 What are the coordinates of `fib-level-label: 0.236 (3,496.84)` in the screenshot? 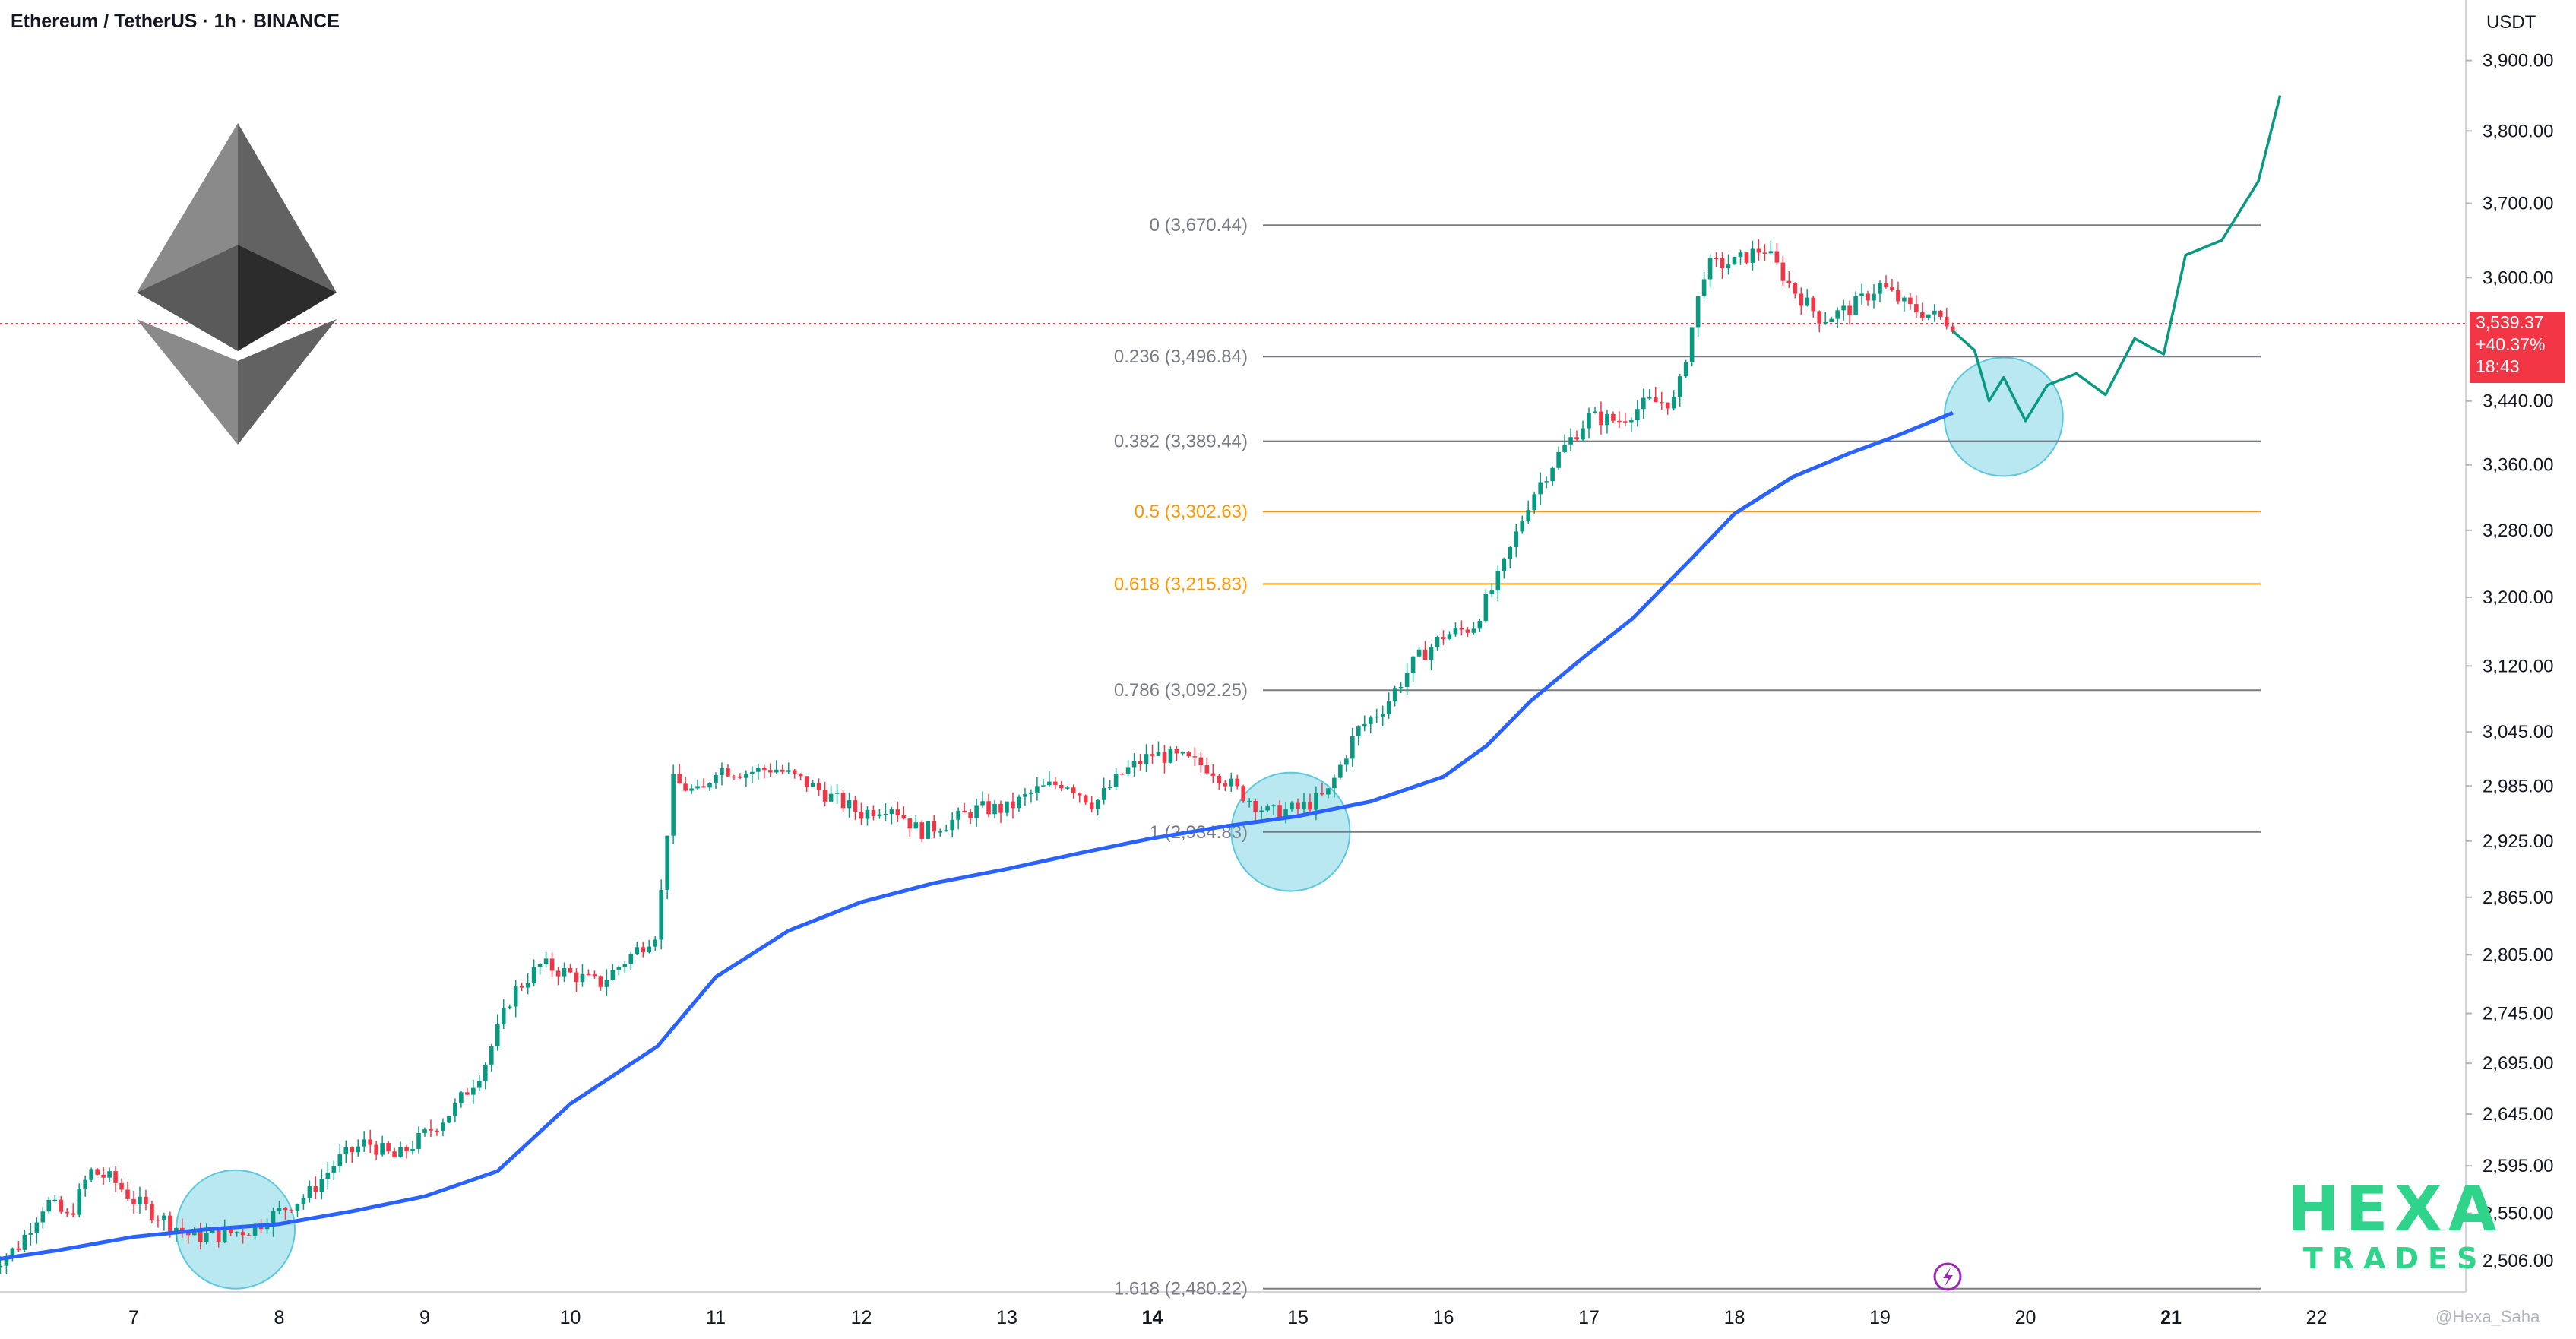 It's located at (1181, 357).